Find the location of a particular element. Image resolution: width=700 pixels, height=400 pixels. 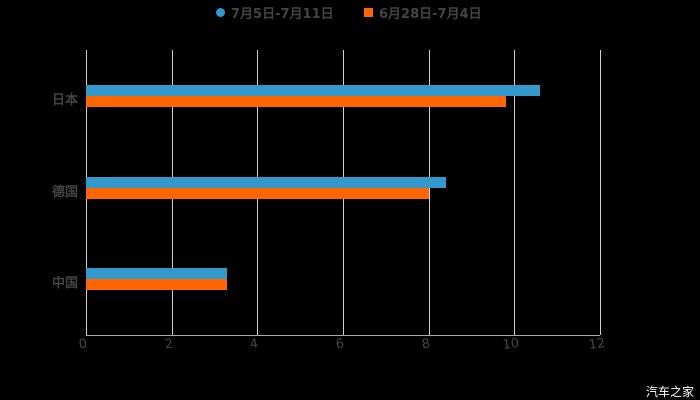

y-category-label: 中国 is located at coordinates (64, 283).